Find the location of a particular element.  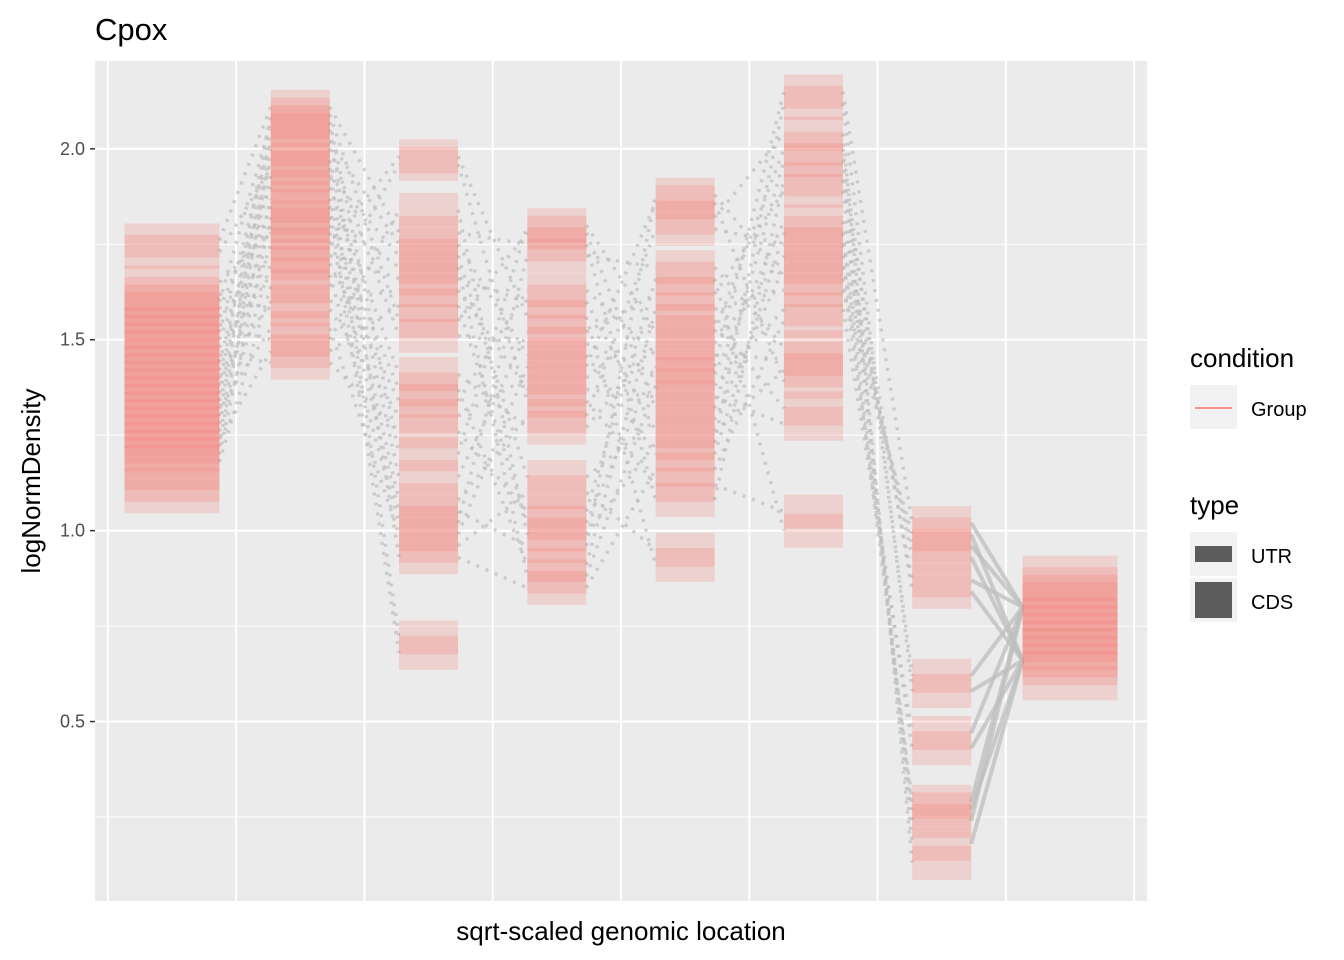

legend-label-utr: UTR is located at coordinates (1271, 557).